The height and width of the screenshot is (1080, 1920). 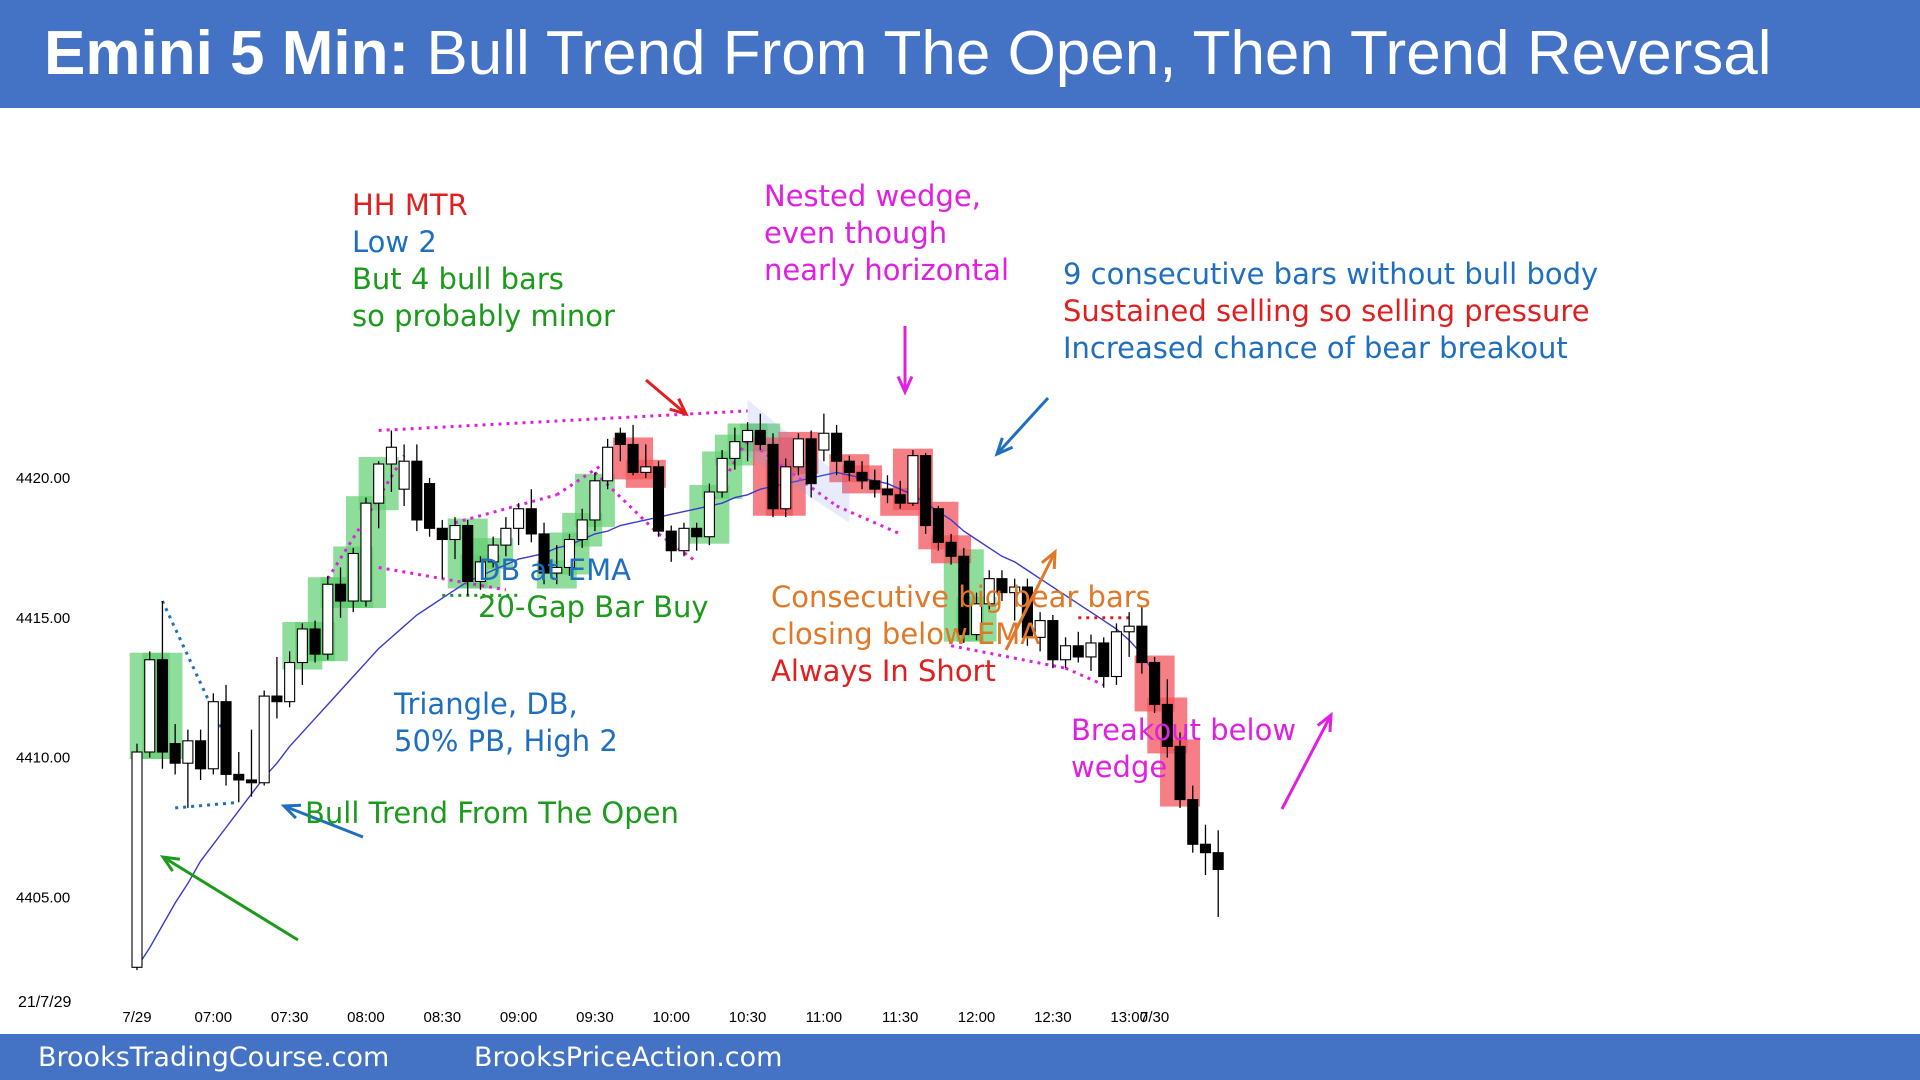 I want to click on annotation-line: Breakout below, so click(x=1183, y=730).